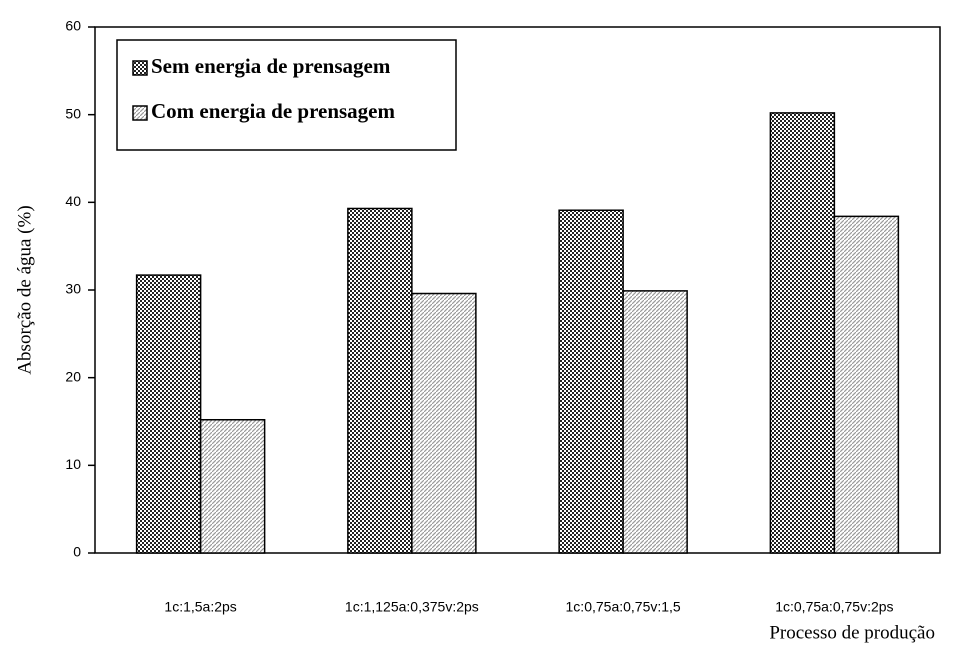 This screenshot has height=647, width=954. What do you see at coordinates (73, 26) in the screenshot?
I see `y-tick-label: 60` at bounding box center [73, 26].